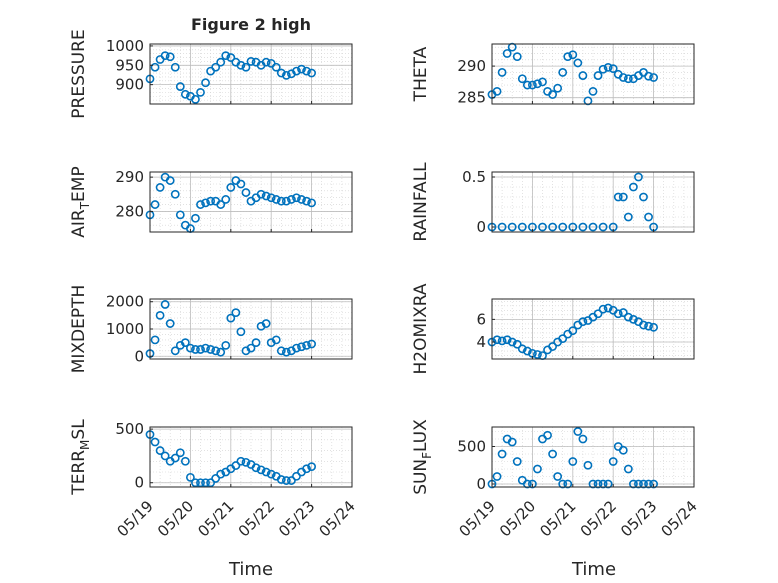 Image resolution: width=778 pixels, height=583 pixels. I want to click on subplot-theta: 285 290 THETA, so click(553, 74).